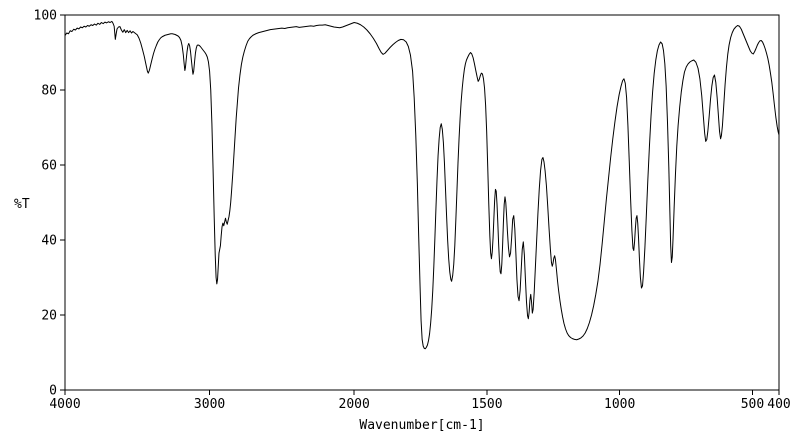  I want to click on x-tick-label: 1500, so click(486, 404).